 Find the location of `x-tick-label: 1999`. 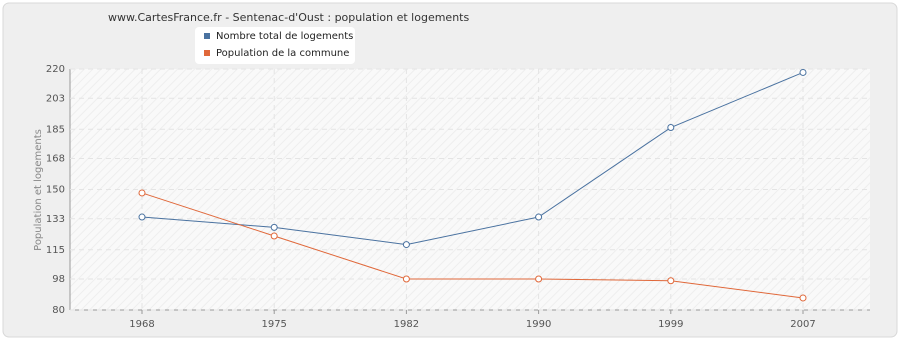

x-tick-label: 1999 is located at coordinates (670, 324).